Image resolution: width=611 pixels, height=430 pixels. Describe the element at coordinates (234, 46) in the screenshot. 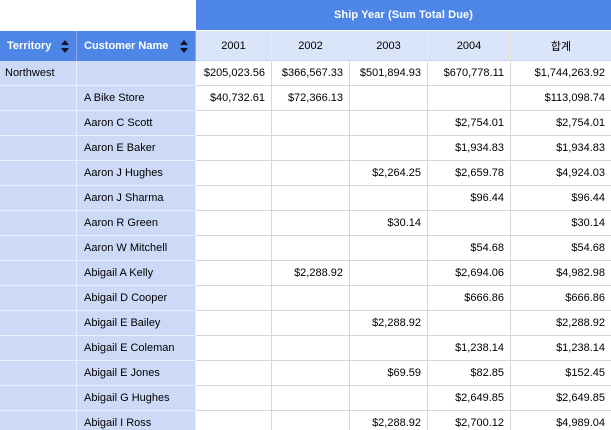

I see `year-header-2001: 2001` at that location.